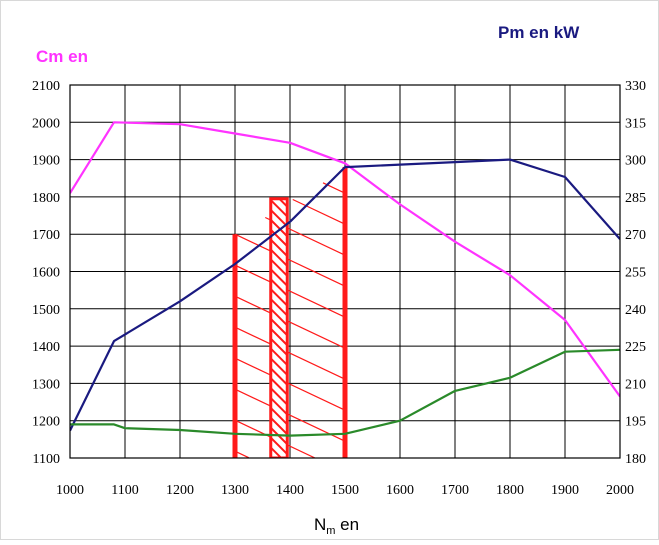 The height and width of the screenshot is (545, 659). Describe the element at coordinates (565, 490) in the screenshot. I see `x-tick-label: 1900` at that location.